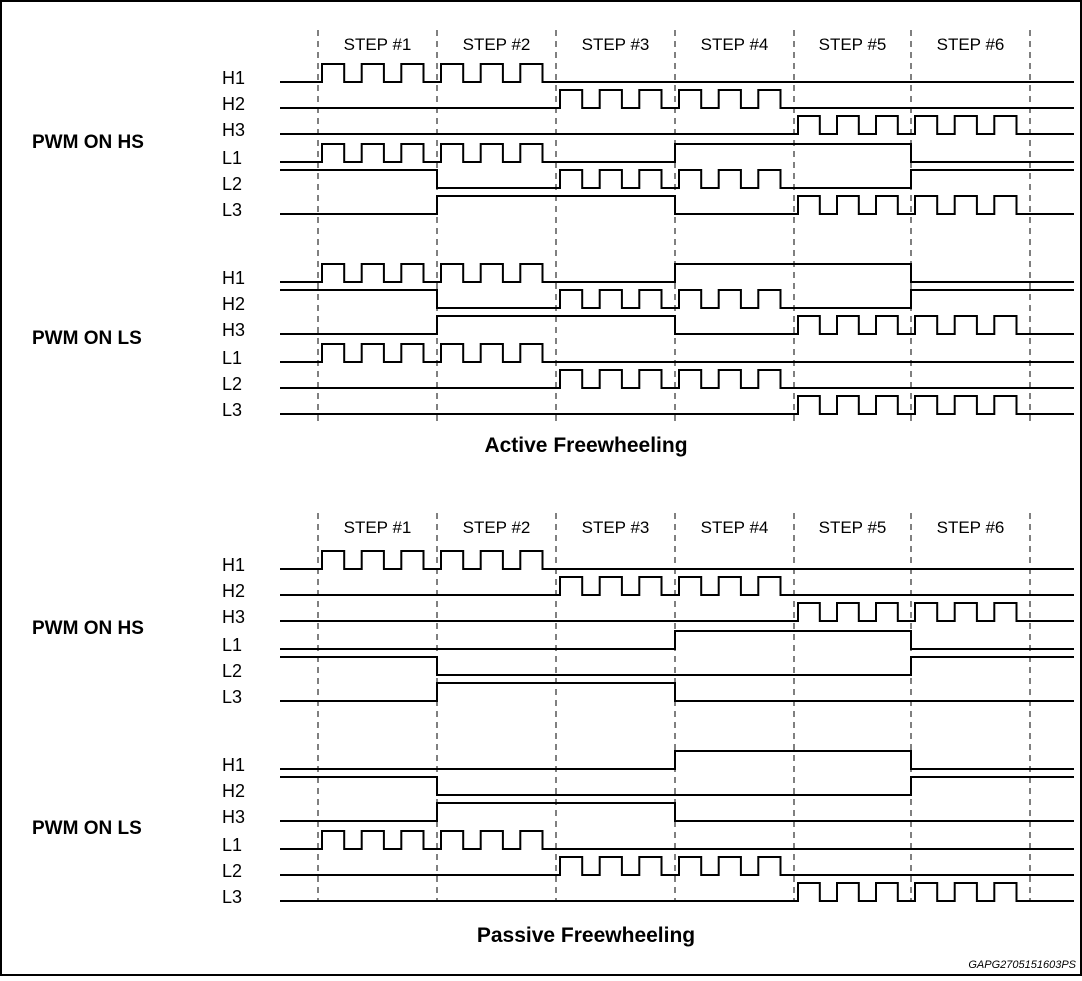 Image resolution: width=1082 pixels, height=981 pixels. I want to click on section-caption: Passive Freewheeling, so click(586, 935).